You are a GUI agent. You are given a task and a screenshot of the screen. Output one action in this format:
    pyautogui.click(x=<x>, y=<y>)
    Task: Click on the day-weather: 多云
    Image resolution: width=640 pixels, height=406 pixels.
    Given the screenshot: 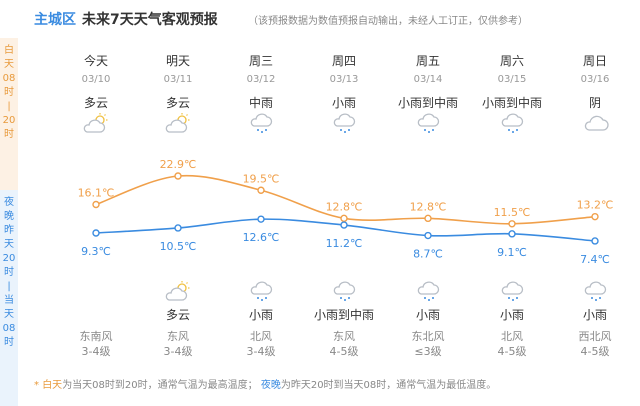 What is the action you would take?
    pyautogui.click(x=95, y=103)
    